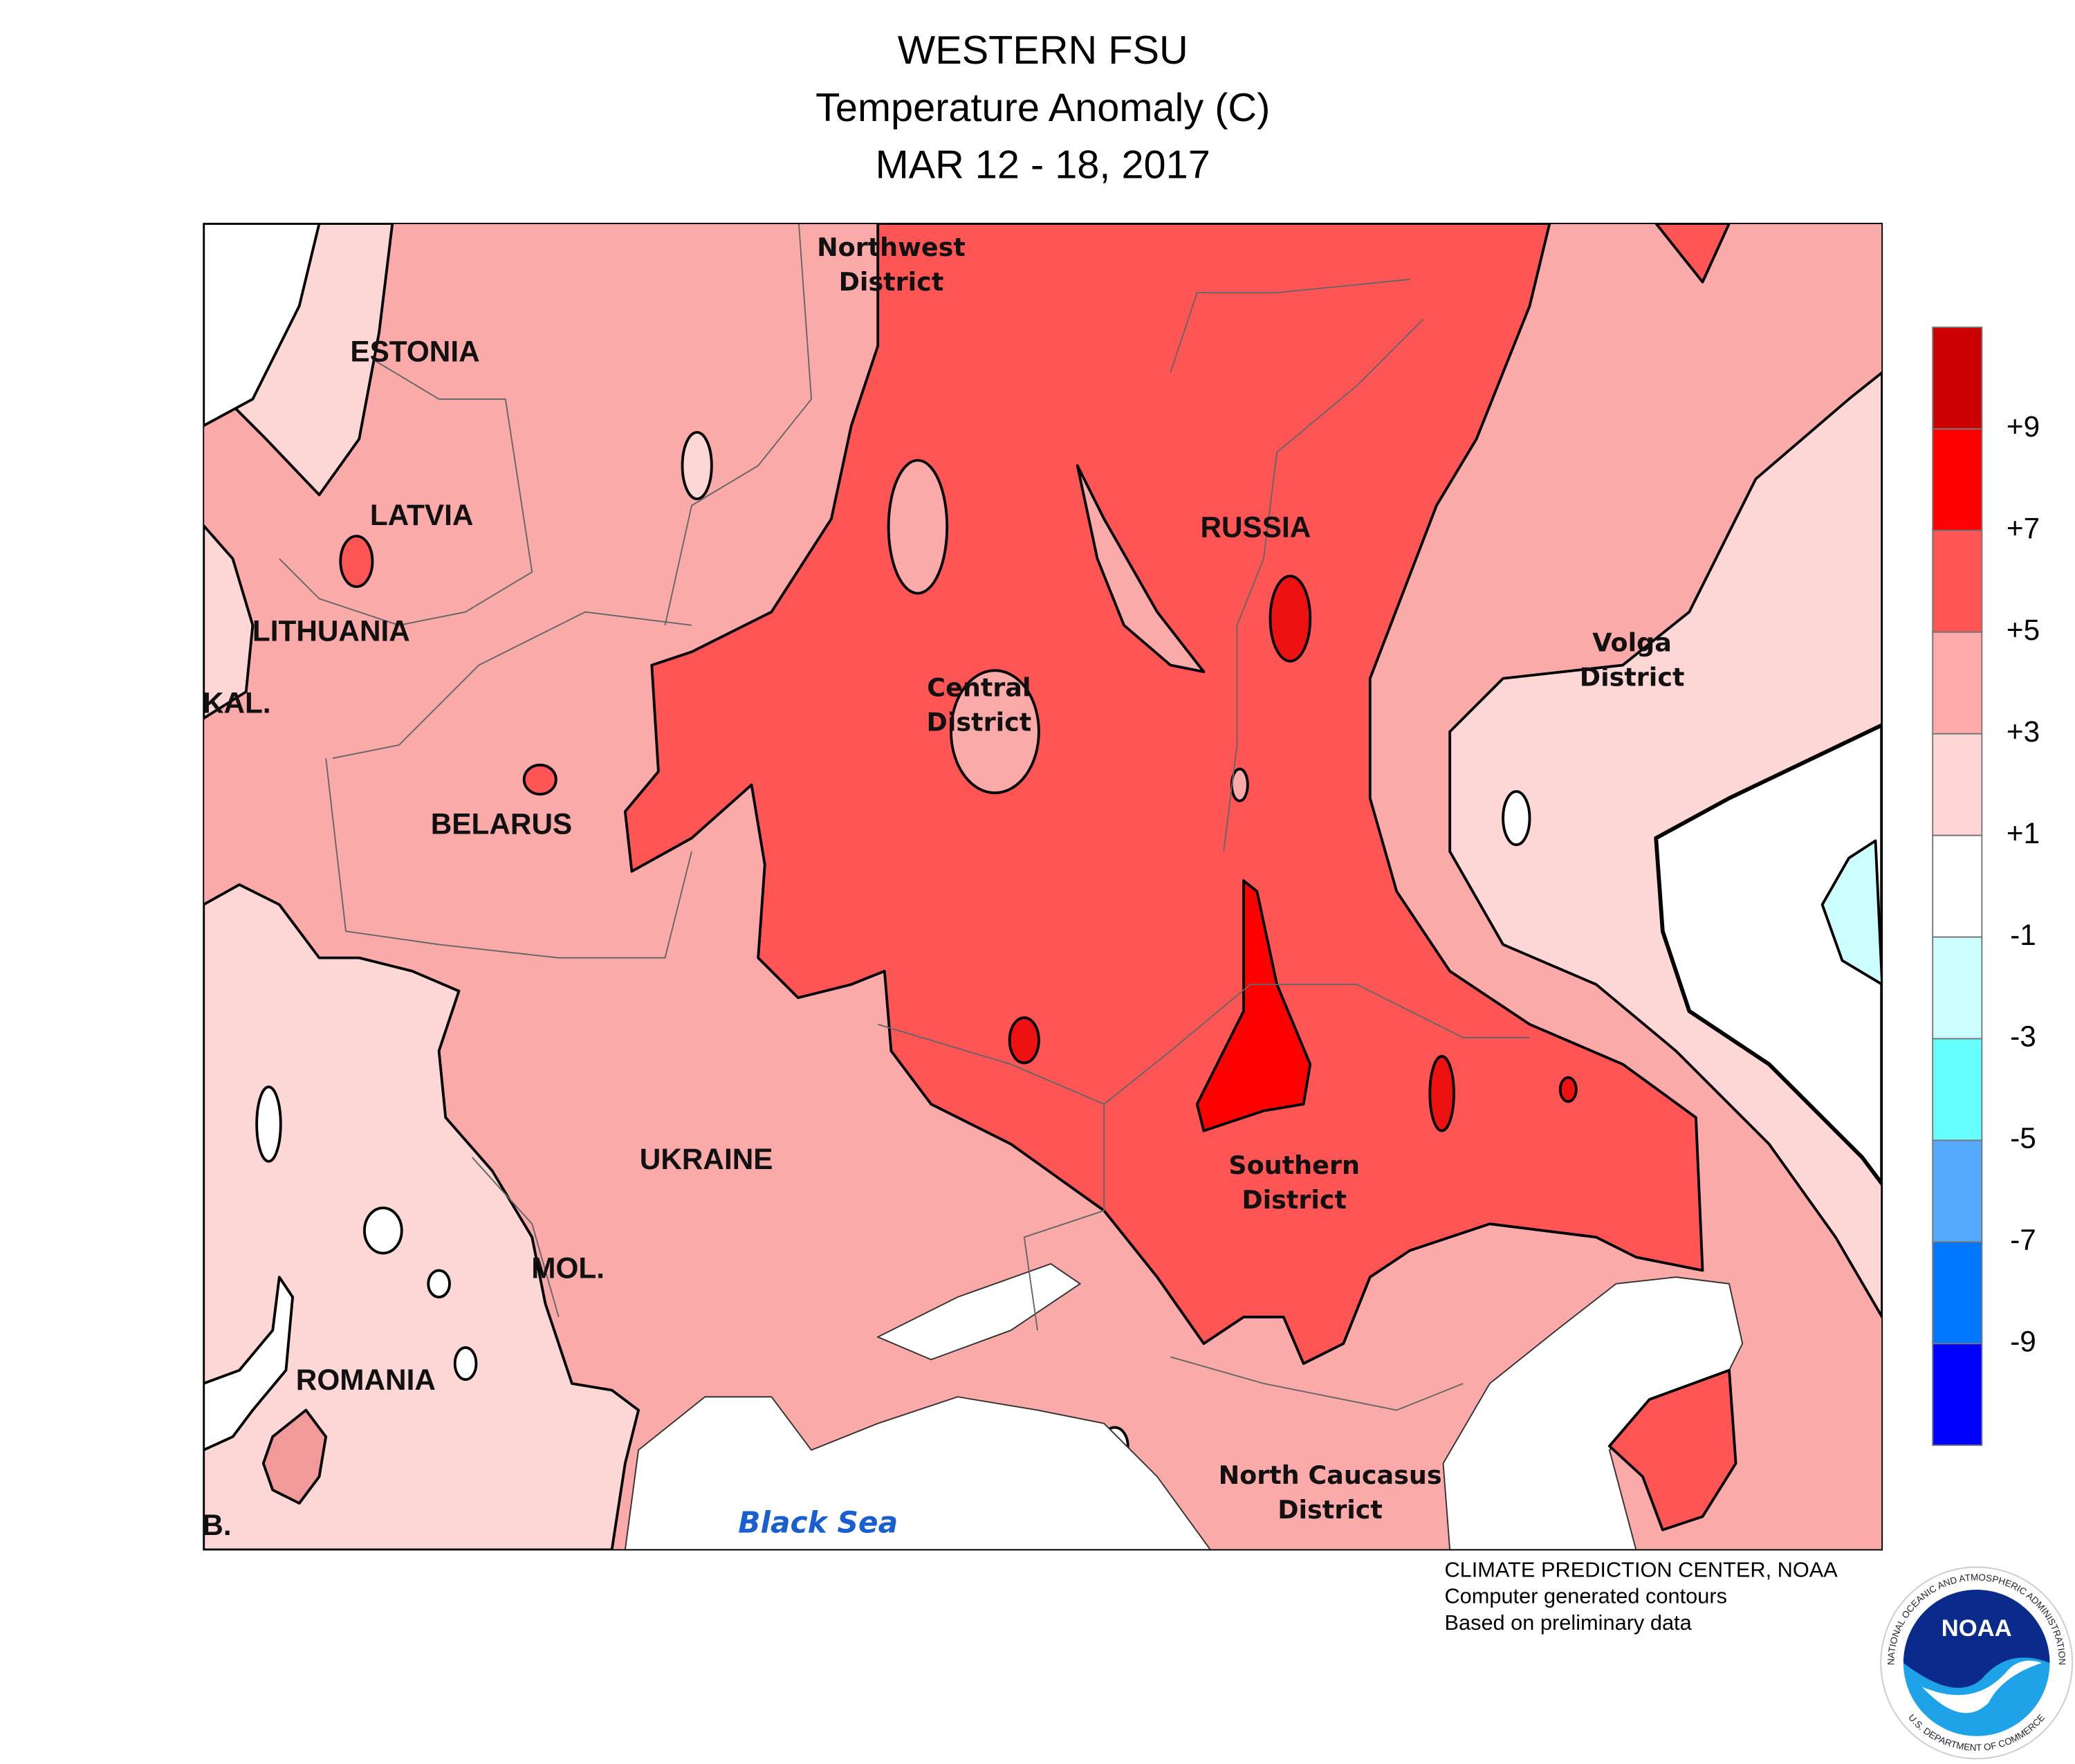 The image size is (2075, 1764). I want to click on map-label: MOL., so click(568, 1268).